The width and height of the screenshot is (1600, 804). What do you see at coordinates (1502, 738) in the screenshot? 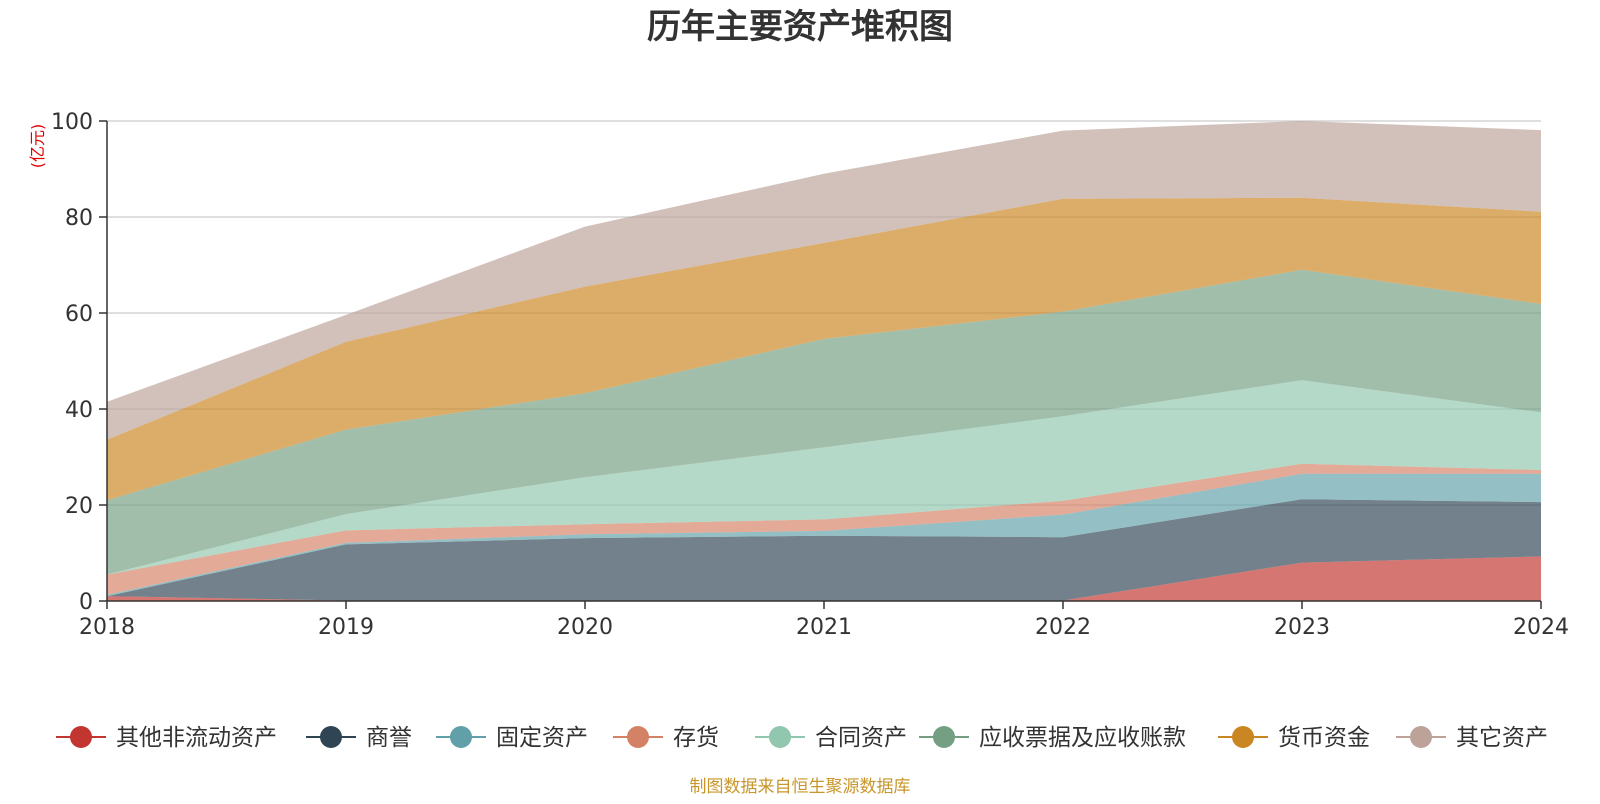
I see `legend-label: 其它资产` at bounding box center [1502, 738].